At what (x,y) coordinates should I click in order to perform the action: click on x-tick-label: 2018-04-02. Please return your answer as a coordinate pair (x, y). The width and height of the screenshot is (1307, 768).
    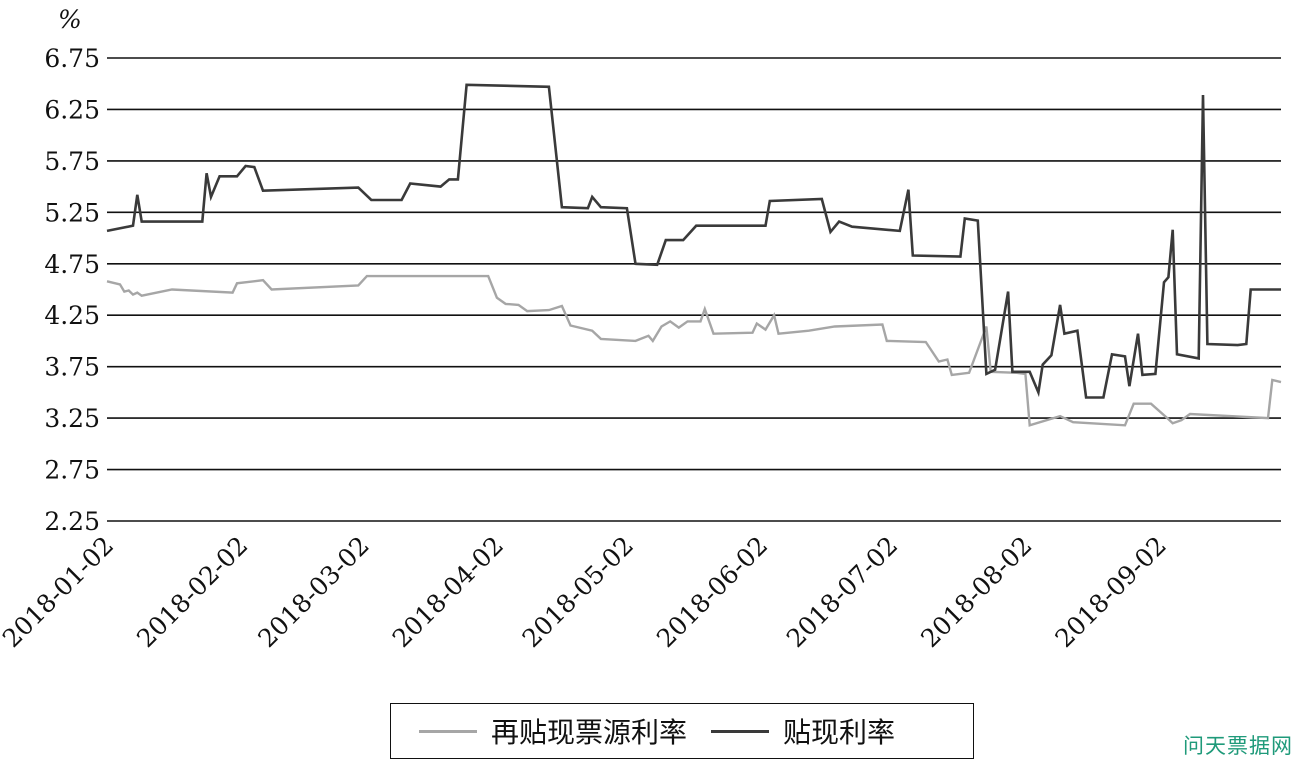
    Looking at the image, I should click on (448, 592).